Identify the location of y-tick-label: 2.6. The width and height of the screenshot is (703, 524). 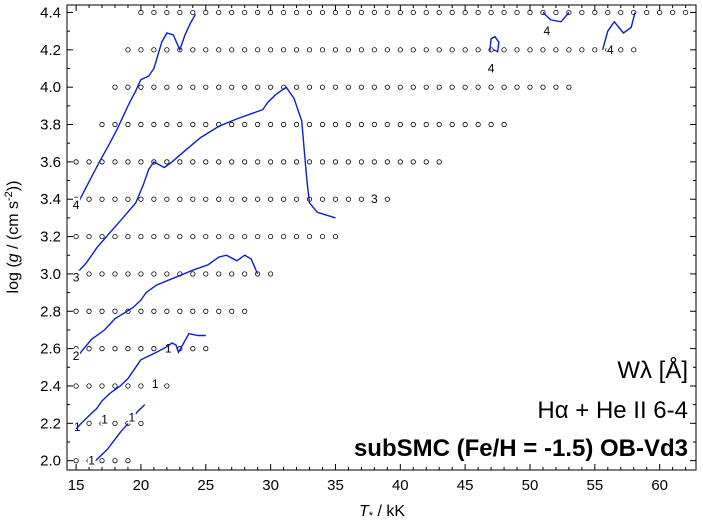
(50, 349).